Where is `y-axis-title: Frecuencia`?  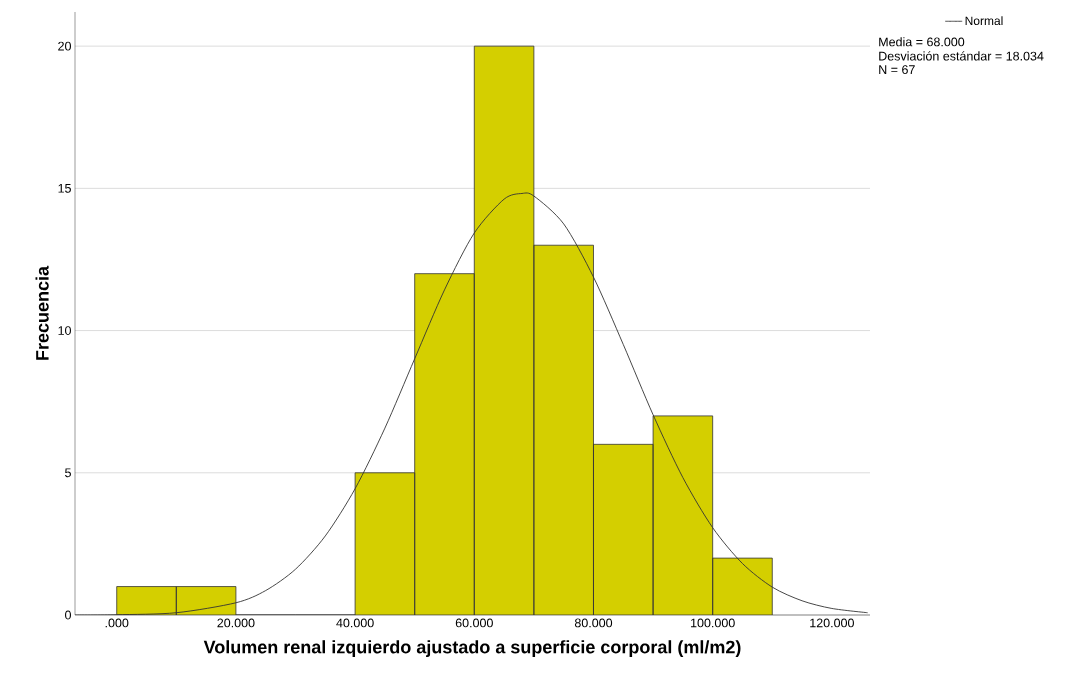 y-axis-title: Frecuencia is located at coordinates (42, 312).